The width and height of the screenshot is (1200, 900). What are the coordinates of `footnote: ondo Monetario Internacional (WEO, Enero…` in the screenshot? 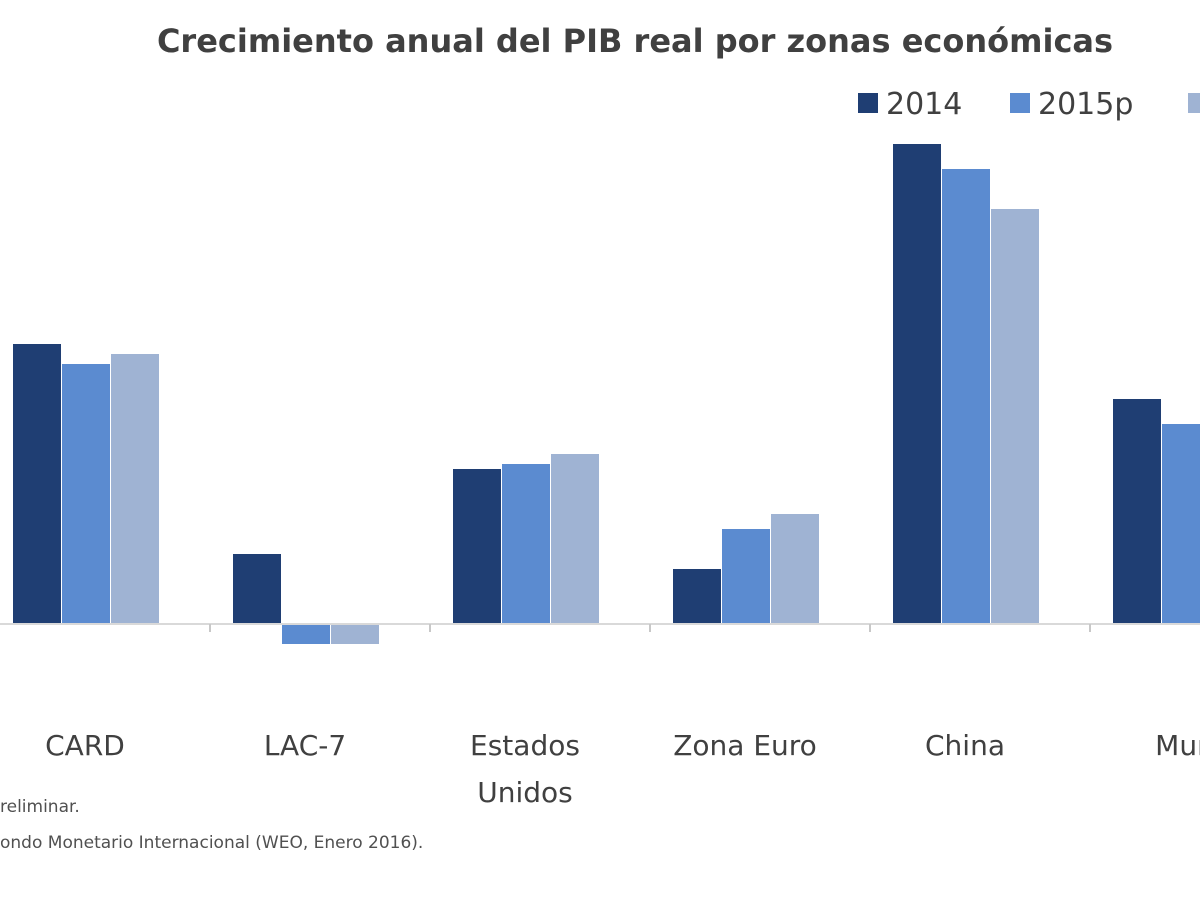 It's located at (211, 843).